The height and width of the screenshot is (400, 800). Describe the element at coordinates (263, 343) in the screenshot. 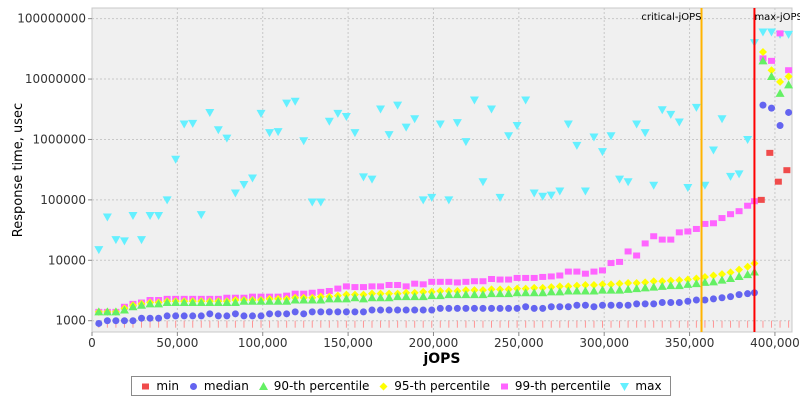

I see `x-tick-label: 100,000` at that location.